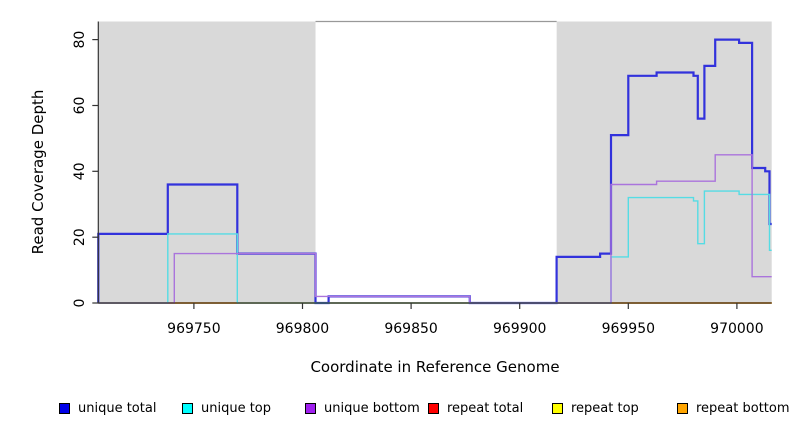  Describe the element at coordinates (682, 408) in the screenshot. I see `repeat-bottom-swatch-icon` at that location.